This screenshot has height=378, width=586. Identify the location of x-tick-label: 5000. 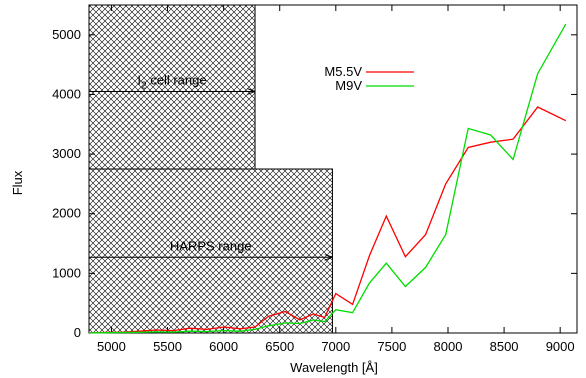
(111, 346).